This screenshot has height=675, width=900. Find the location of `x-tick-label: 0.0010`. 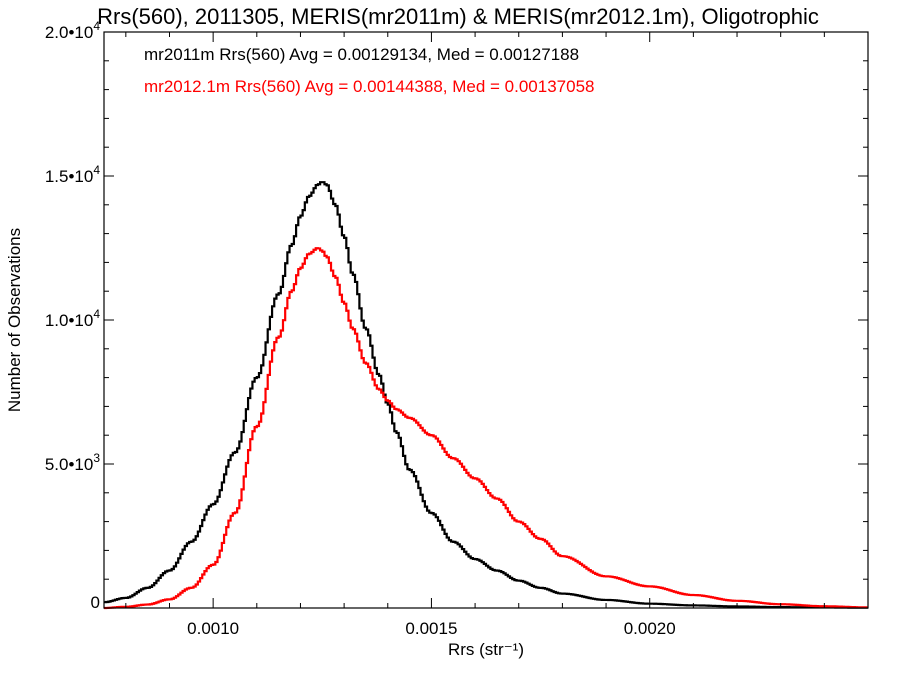

x-tick-label: 0.0010 is located at coordinates (213, 628).